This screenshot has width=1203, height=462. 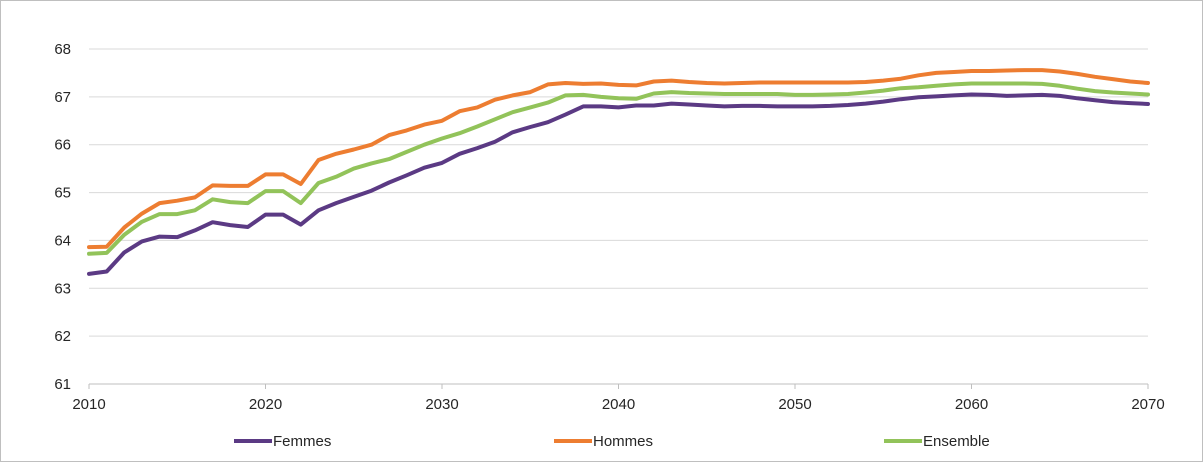 I want to click on x-tick-label: 2030, so click(x=441, y=404).